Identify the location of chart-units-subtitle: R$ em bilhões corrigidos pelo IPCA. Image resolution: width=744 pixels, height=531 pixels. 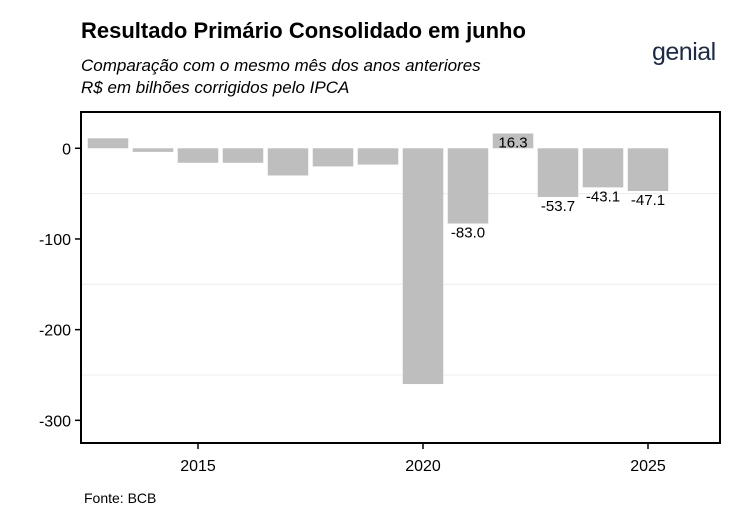
(215, 87).